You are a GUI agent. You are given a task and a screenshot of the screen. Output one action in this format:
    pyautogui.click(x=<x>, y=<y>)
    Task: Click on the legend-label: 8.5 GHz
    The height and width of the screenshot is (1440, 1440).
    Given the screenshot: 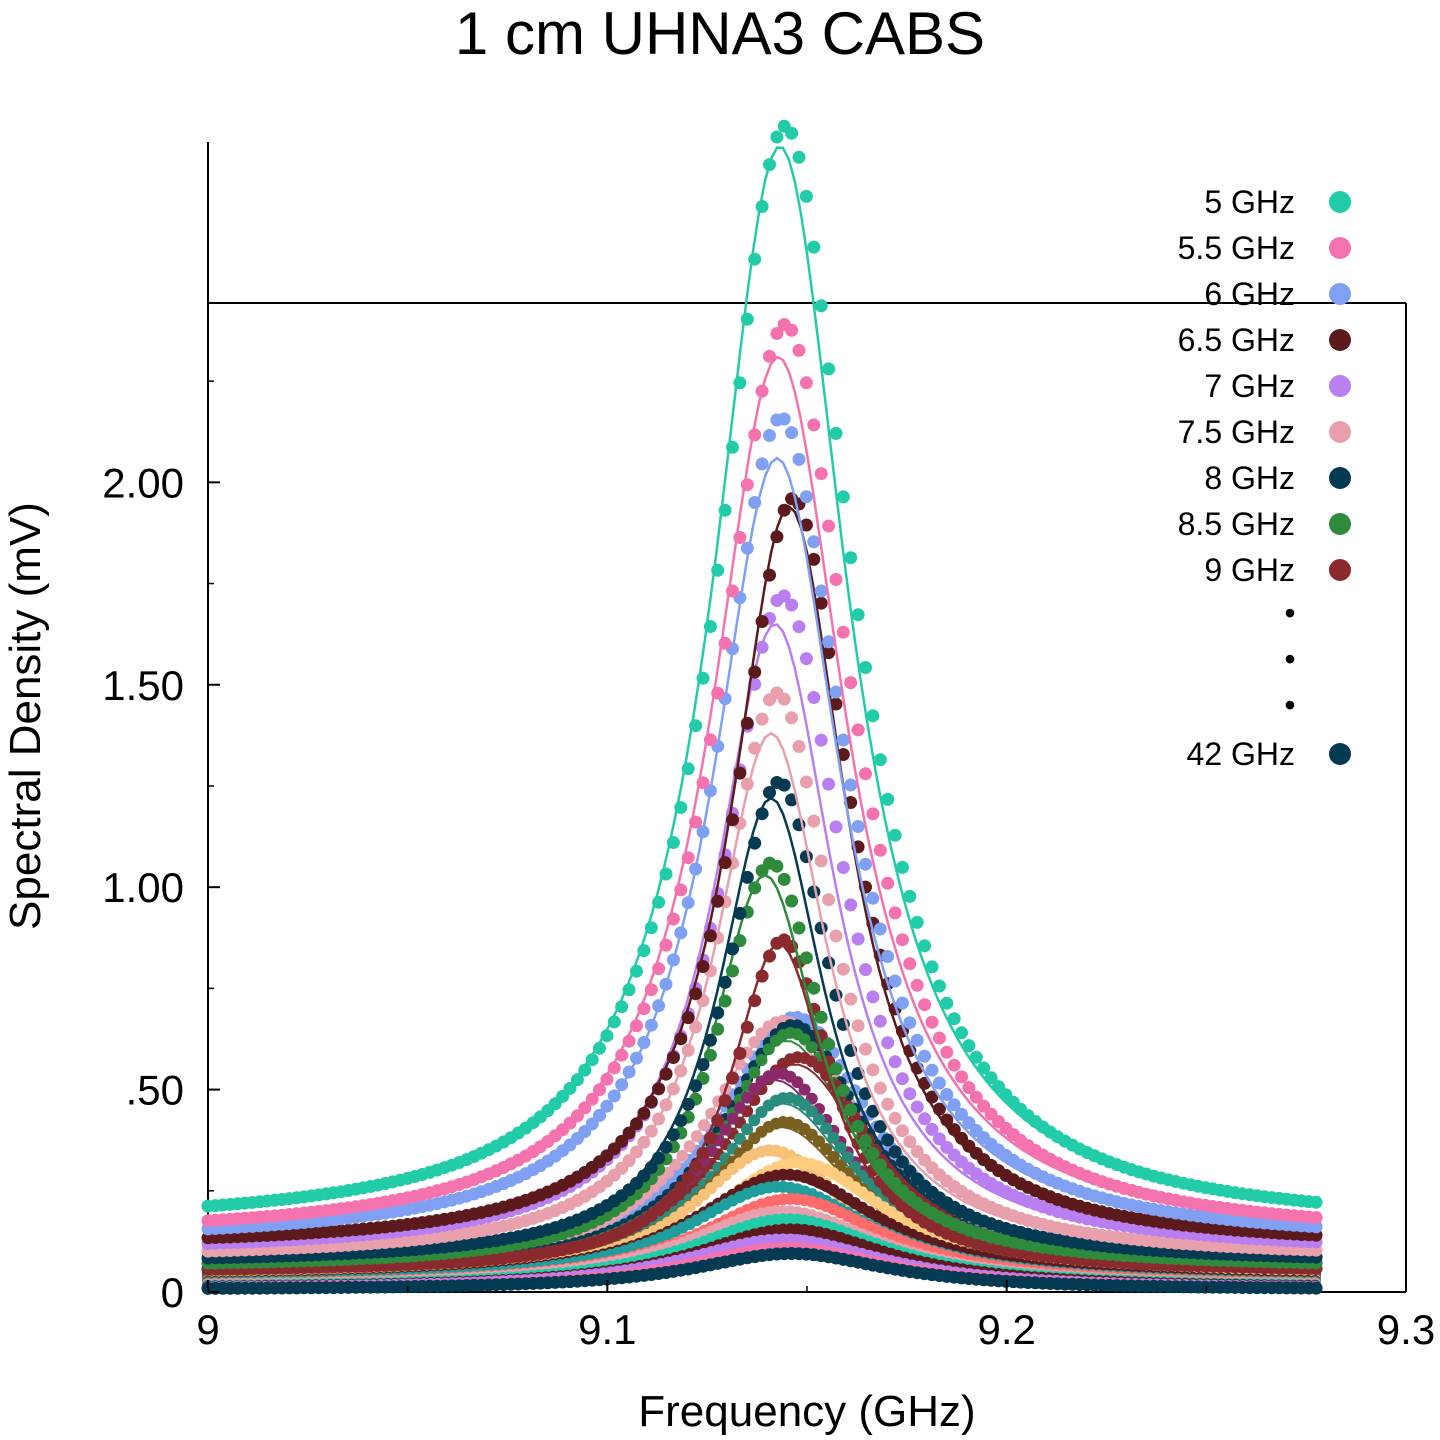 What is the action you would take?
    pyautogui.click(x=1236, y=524)
    